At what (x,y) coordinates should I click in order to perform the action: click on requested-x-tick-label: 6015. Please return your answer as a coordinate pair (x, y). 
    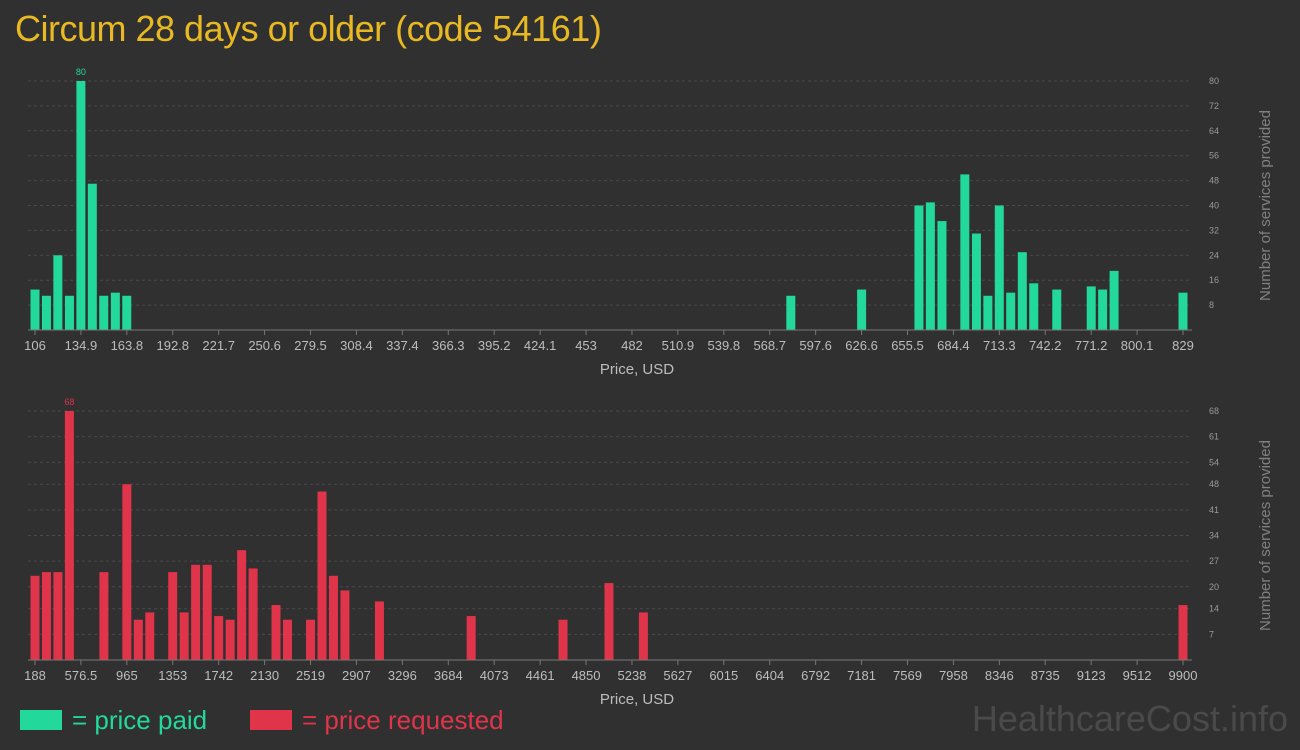
    Looking at the image, I should click on (723, 675).